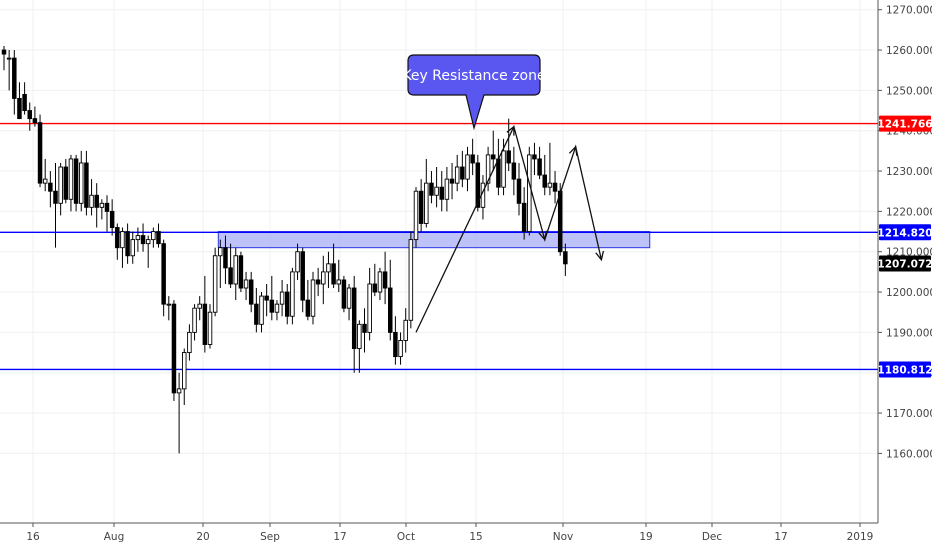 This screenshot has width=932, height=555. I want to click on x-tick-label: 19, so click(645, 537).